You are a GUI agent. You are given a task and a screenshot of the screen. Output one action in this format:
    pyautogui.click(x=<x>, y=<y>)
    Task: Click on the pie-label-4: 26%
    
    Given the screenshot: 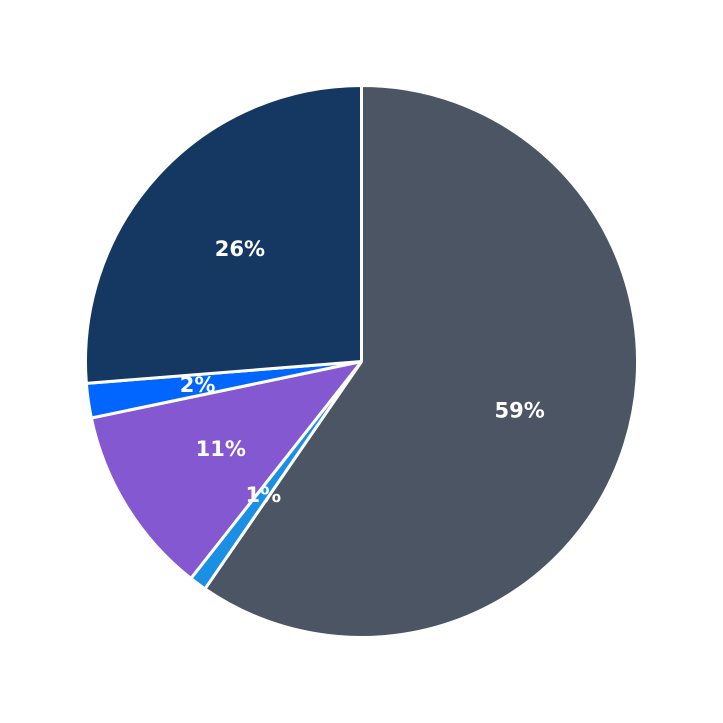 What is the action you would take?
    pyautogui.click(x=240, y=249)
    